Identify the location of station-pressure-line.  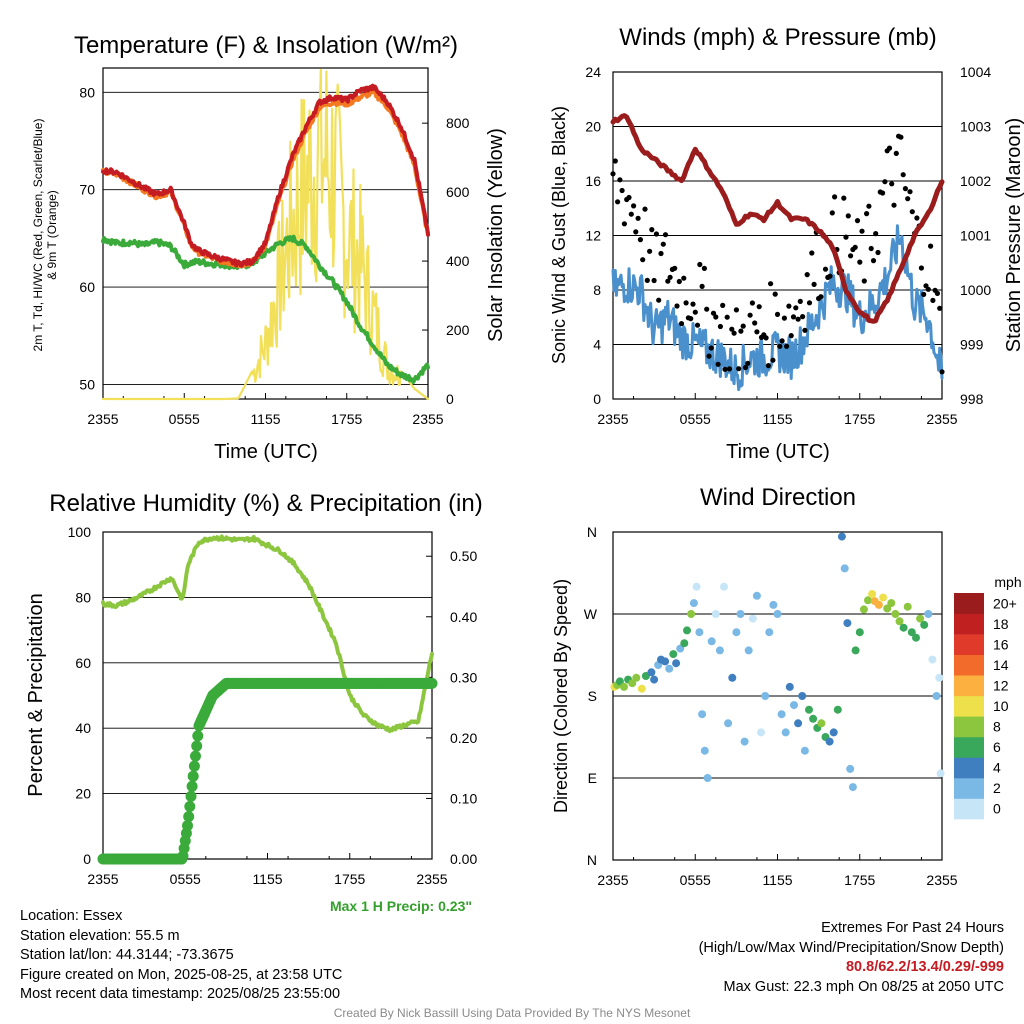
(777, 218).